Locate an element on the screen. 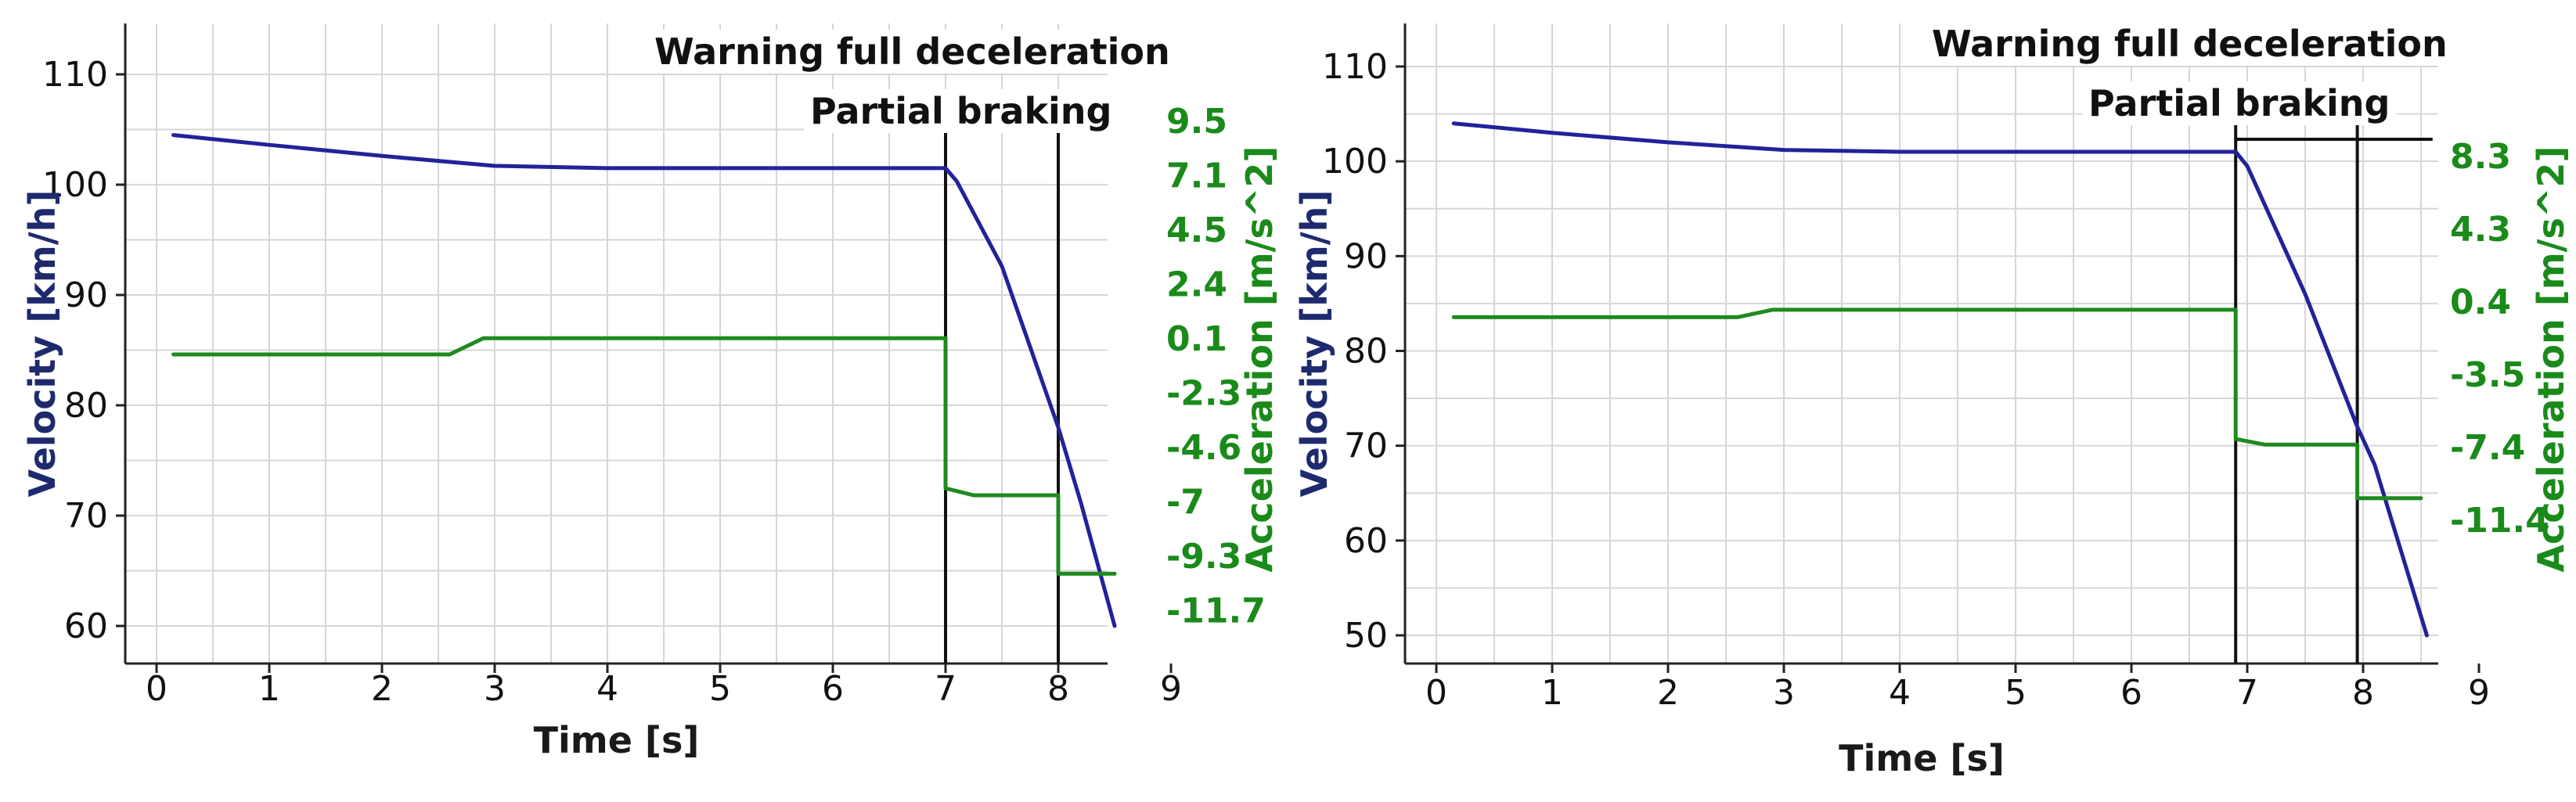 This screenshot has height=802, width=2576. y2-tick-label: 7.1 is located at coordinates (1196, 176).